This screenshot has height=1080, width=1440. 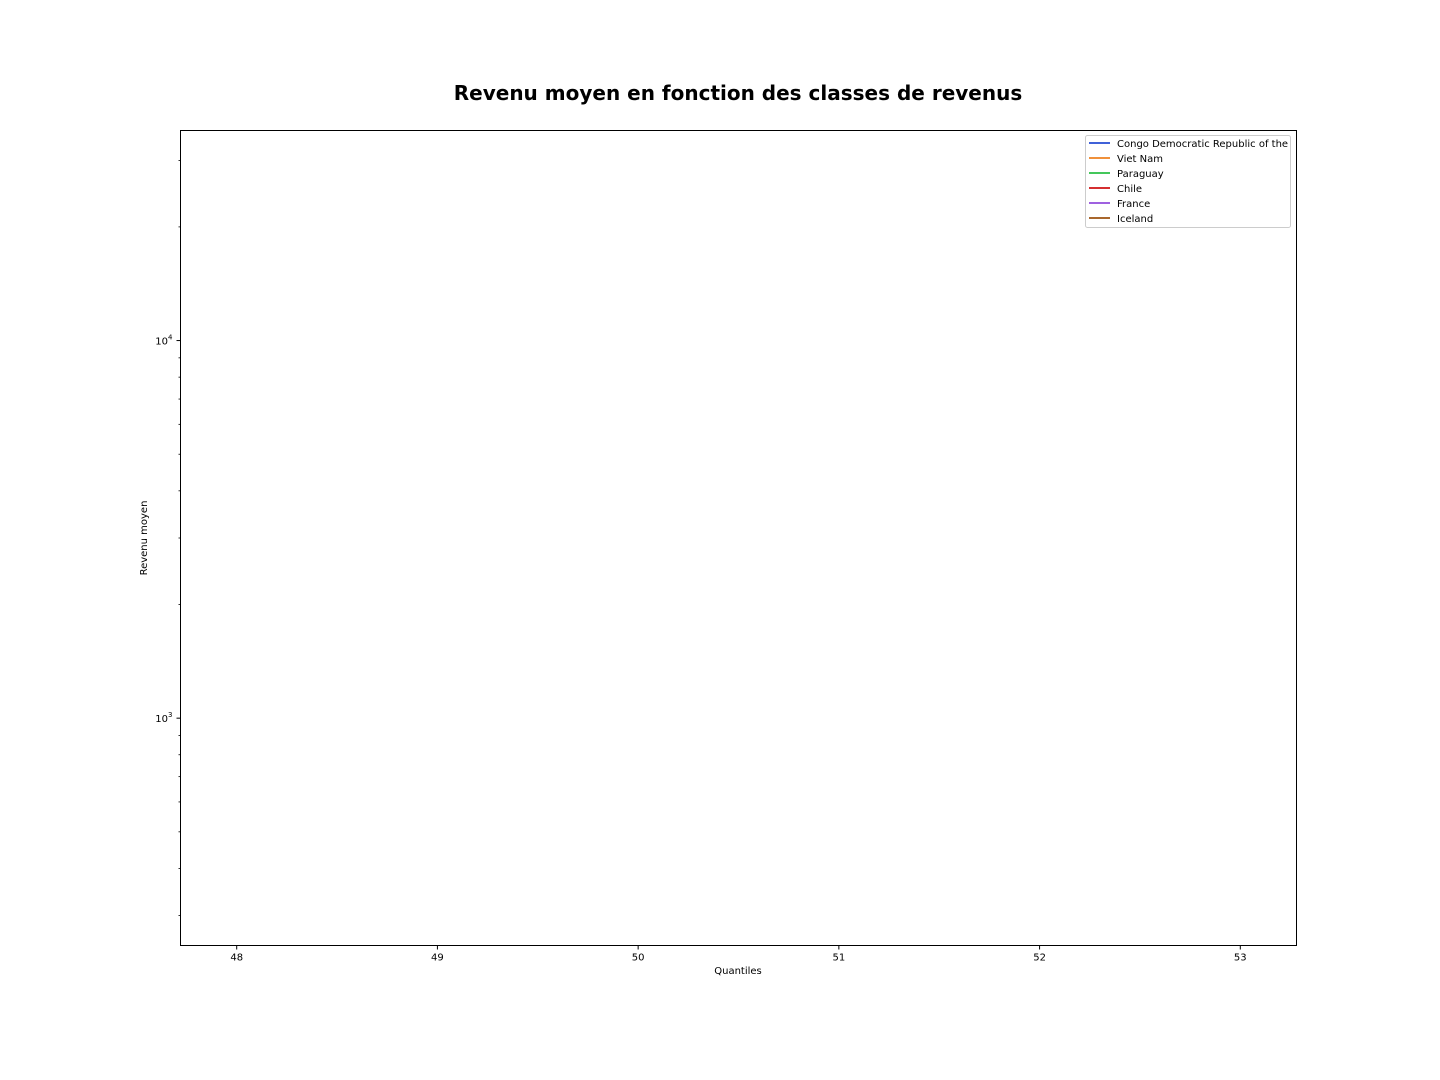 What do you see at coordinates (1039, 958) in the screenshot?
I see `x-tick-label: 52` at bounding box center [1039, 958].